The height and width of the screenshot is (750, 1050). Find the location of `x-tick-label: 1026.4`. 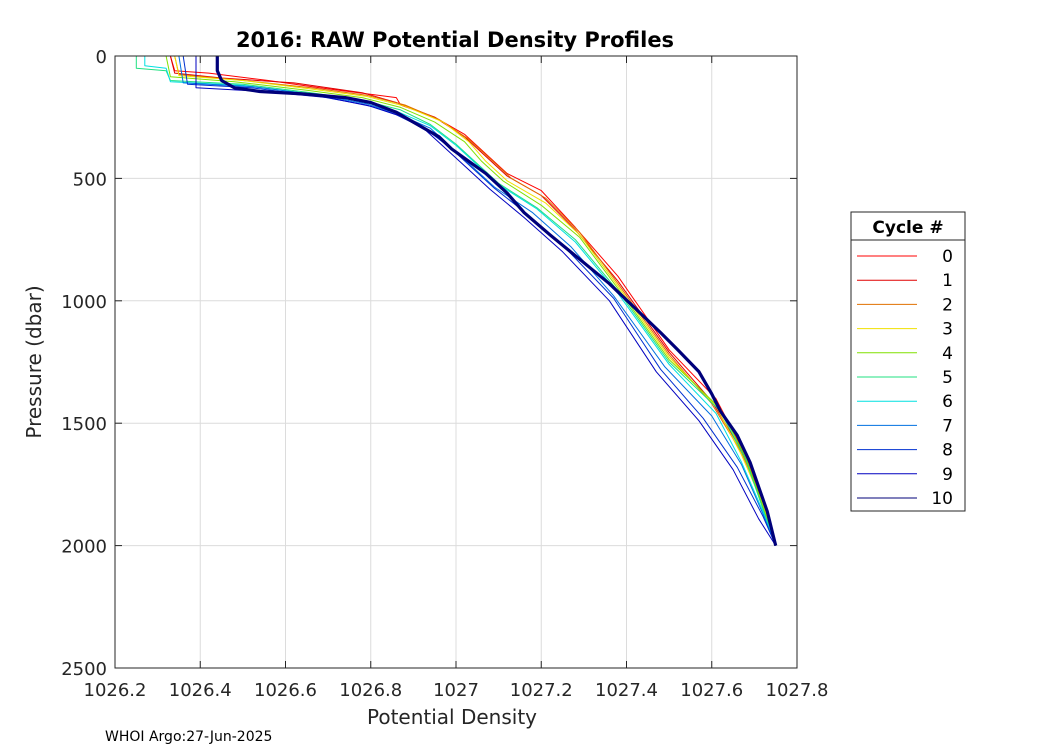

x-tick-label: 1026.4 is located at coordinates (200, 690).